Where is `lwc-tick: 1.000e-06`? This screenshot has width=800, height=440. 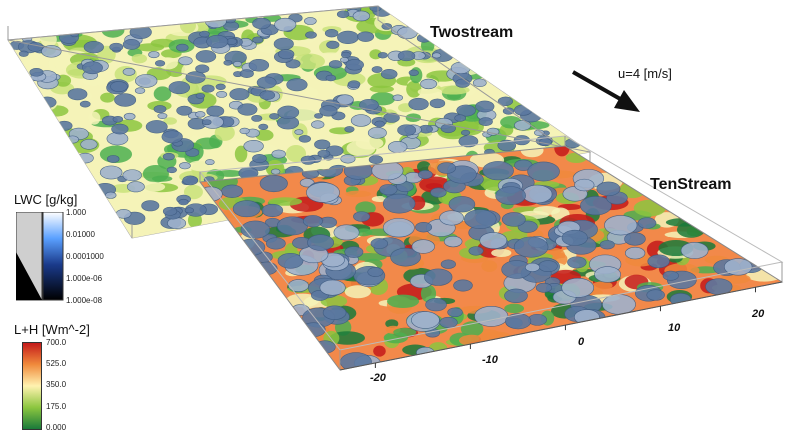
lwc-tick: 1.000e-06 is located at coordinates (84, 278).